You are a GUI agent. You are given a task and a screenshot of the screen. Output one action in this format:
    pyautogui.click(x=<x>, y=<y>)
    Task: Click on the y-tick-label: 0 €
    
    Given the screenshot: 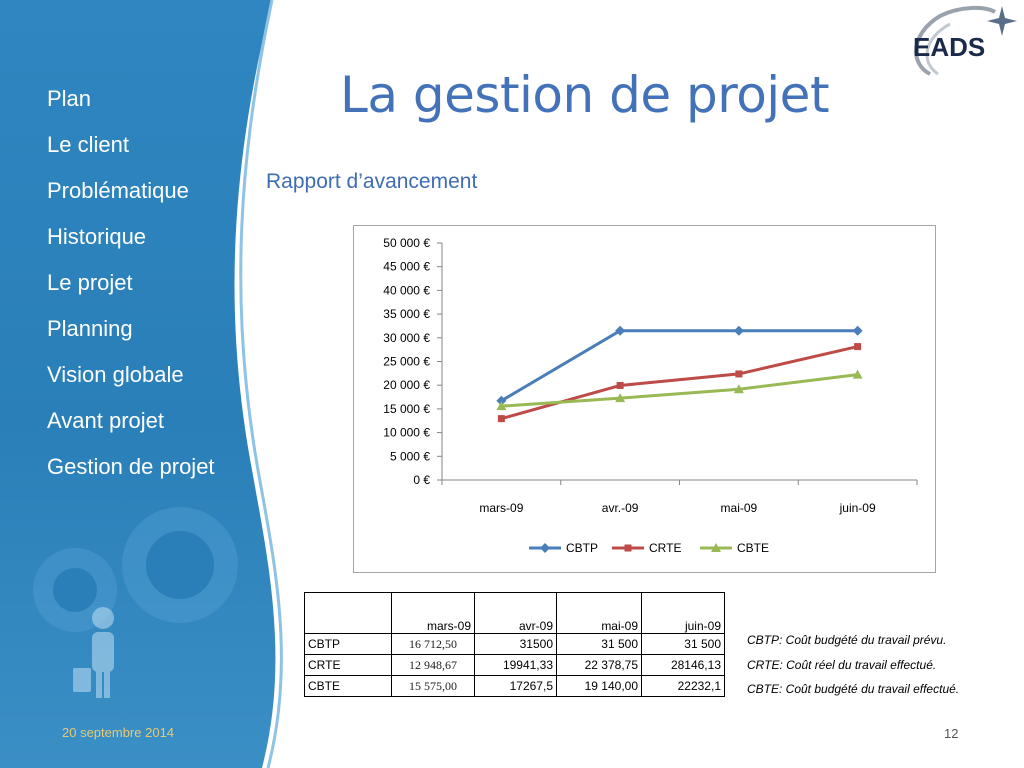 What is the action you would take?
    pyautogui.click(x=421, y=480)
    